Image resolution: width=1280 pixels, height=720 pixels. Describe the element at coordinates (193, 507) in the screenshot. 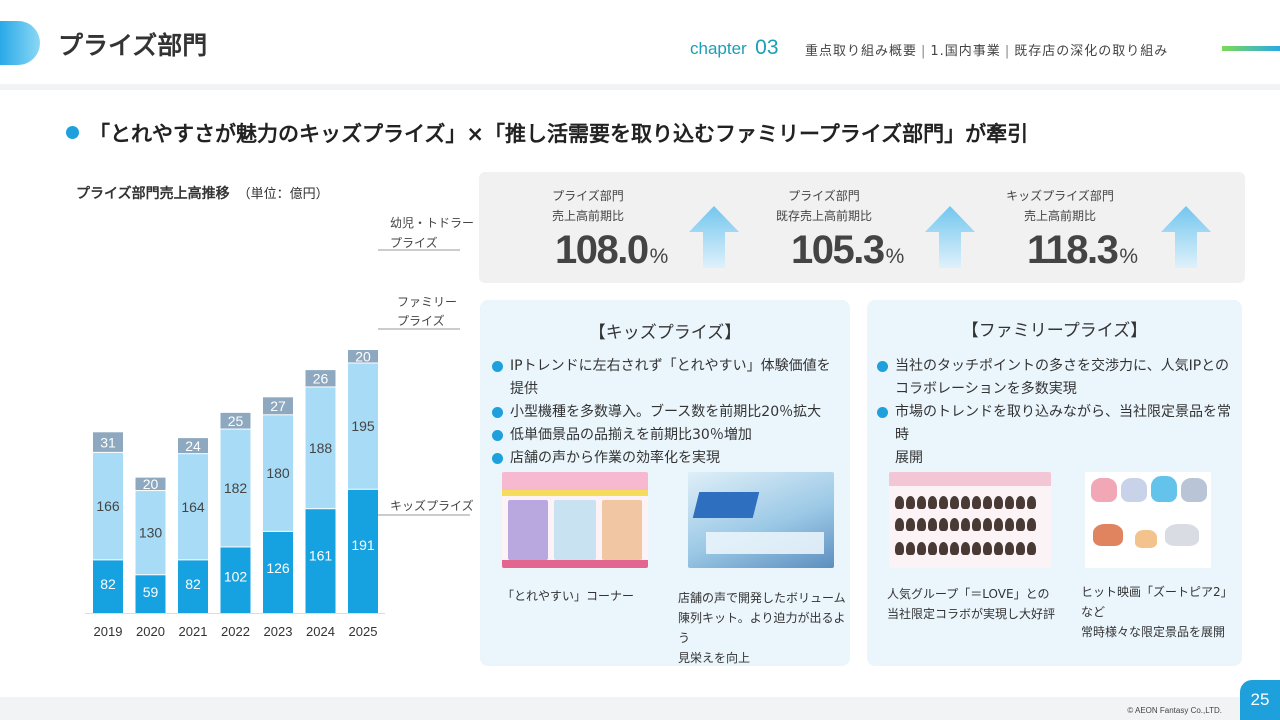

I see `data-label: 164` at that location.